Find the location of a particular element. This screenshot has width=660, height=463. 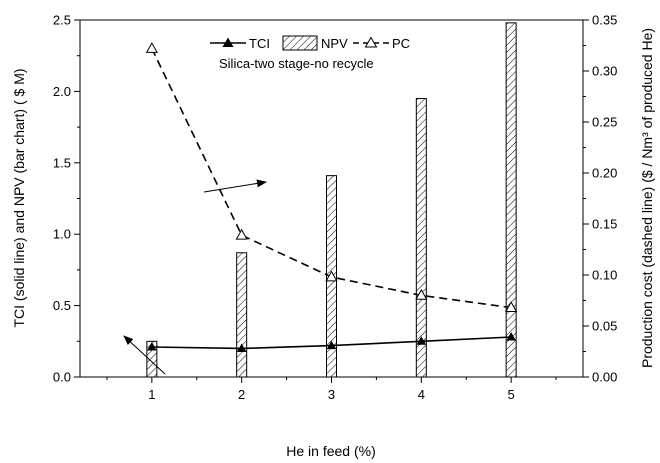

left-tick-label: 1.5 is located at coordinates (62, 162).